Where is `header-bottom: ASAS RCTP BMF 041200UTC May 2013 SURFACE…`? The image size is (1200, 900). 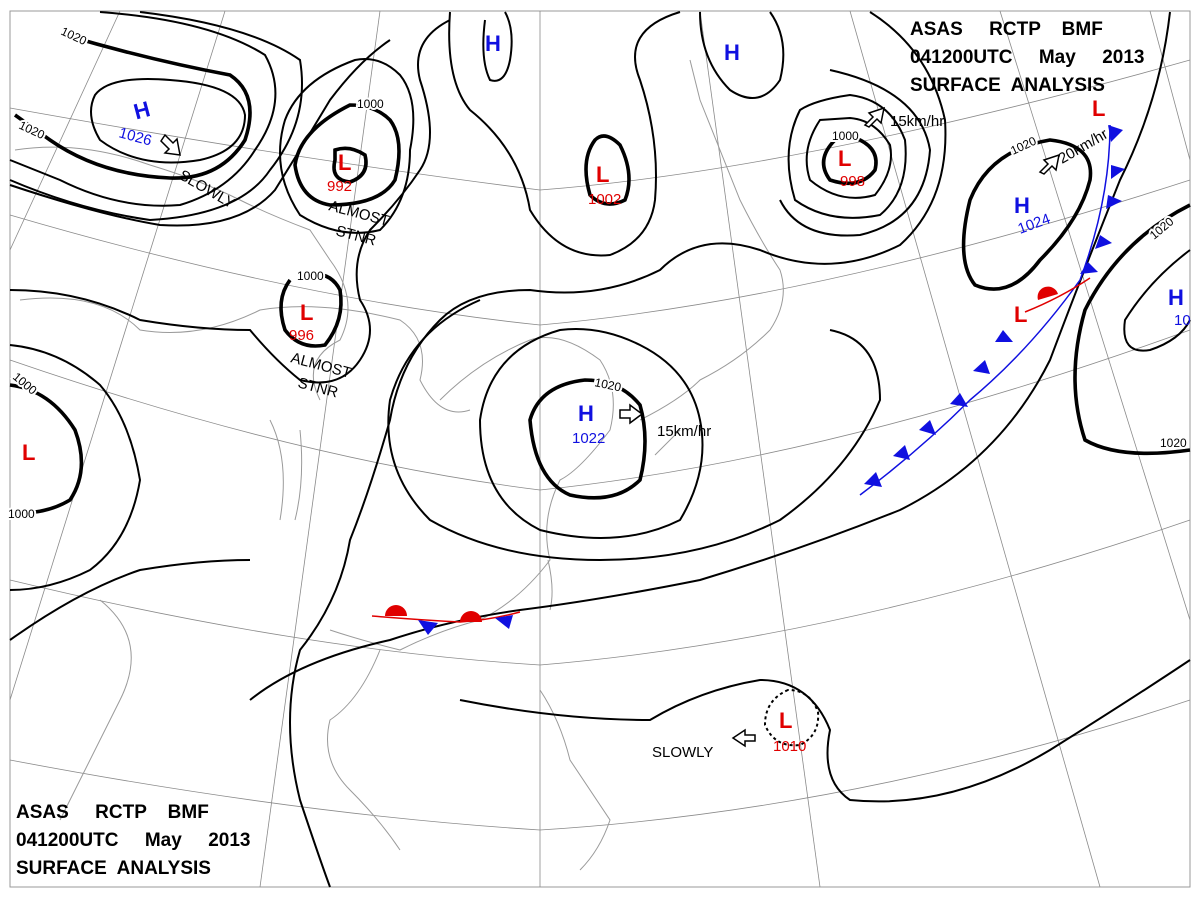 header-bottom: ASAS RCTP BMF 041200UTC May 2013 SURFACE… is located at coordinates (133, 840).